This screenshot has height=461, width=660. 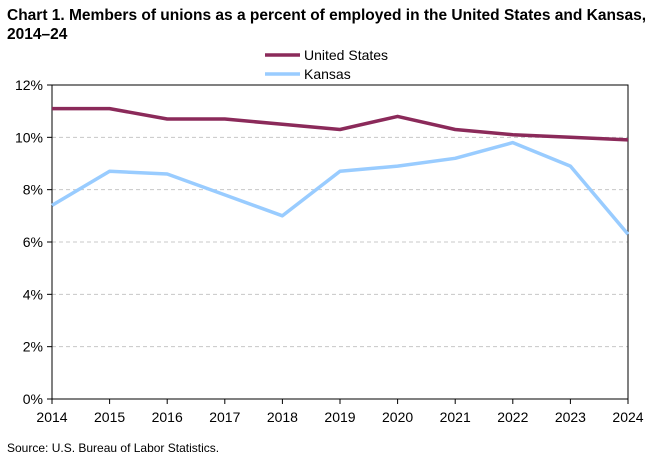 What do you see at coordinates (33, 294) in the screenshot?
I see `y-tick-label: 4%` at bounding box center [33, 294].